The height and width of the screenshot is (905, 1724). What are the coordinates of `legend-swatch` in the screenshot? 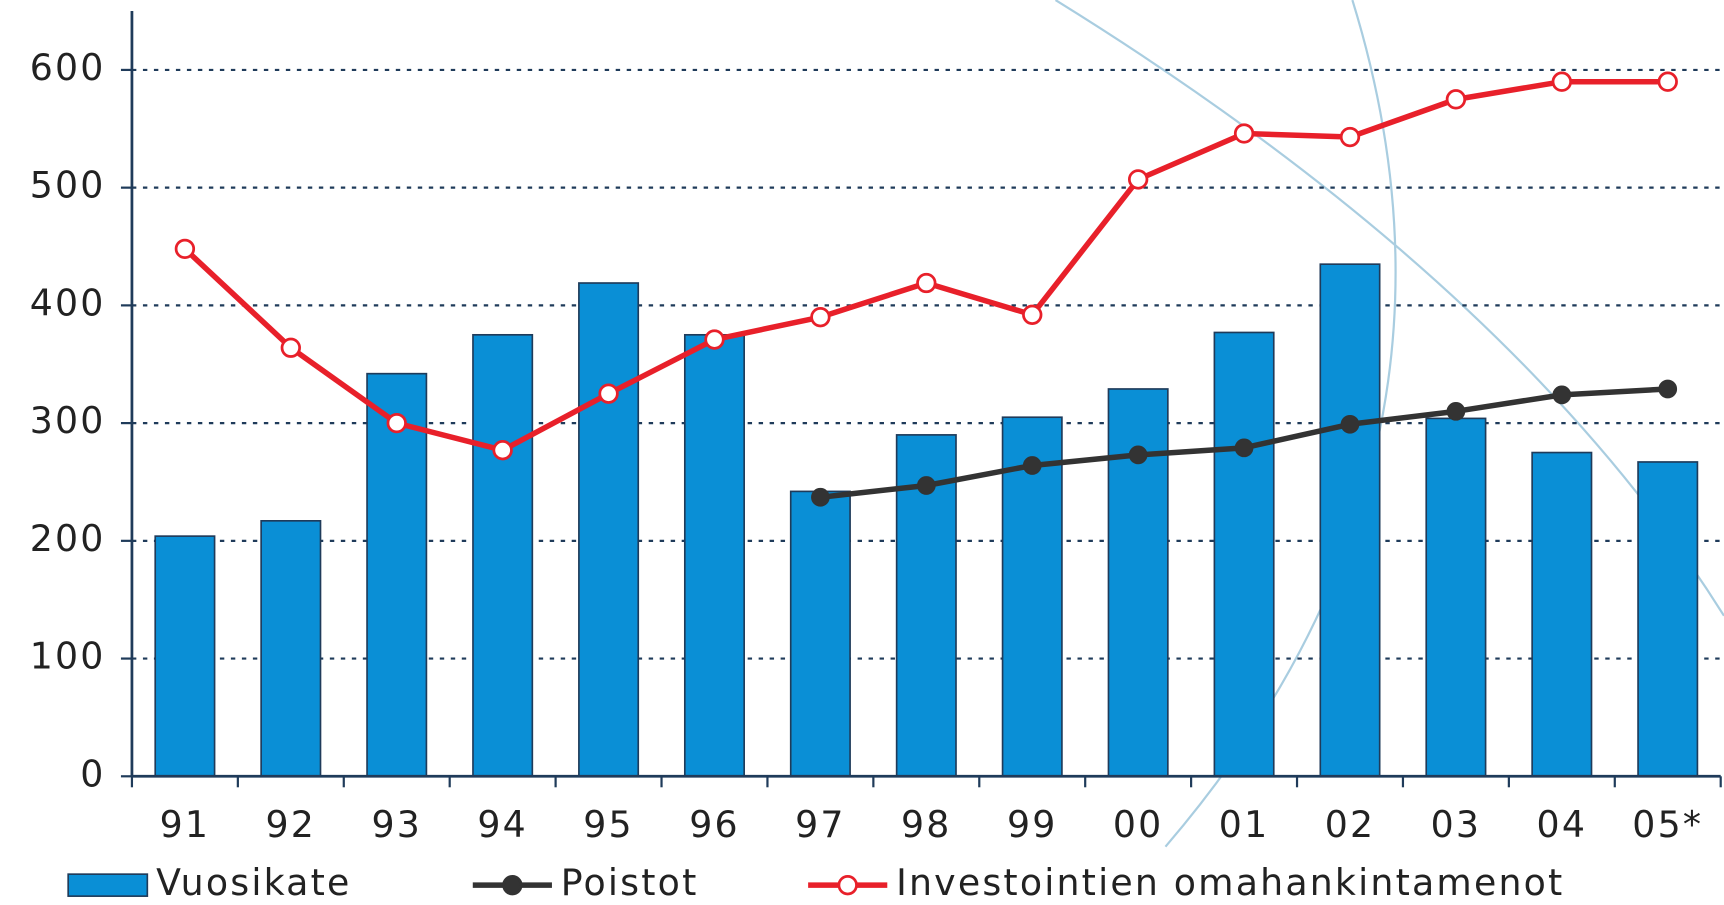 It's located at (108, 885).